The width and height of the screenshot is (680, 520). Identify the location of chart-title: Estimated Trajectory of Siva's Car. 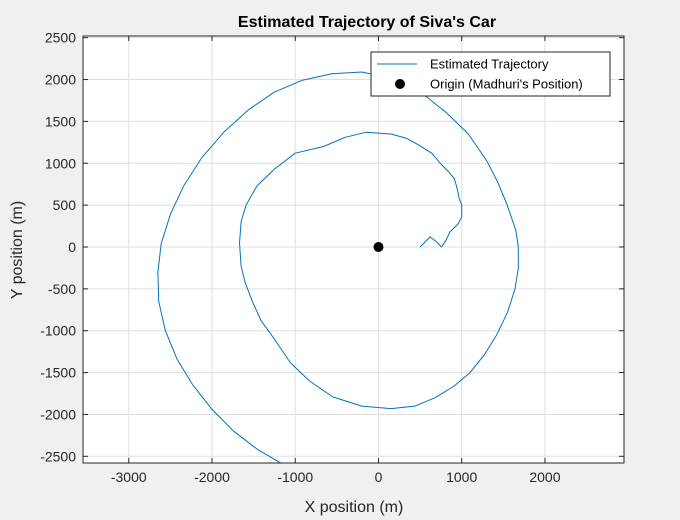
(367, 22).